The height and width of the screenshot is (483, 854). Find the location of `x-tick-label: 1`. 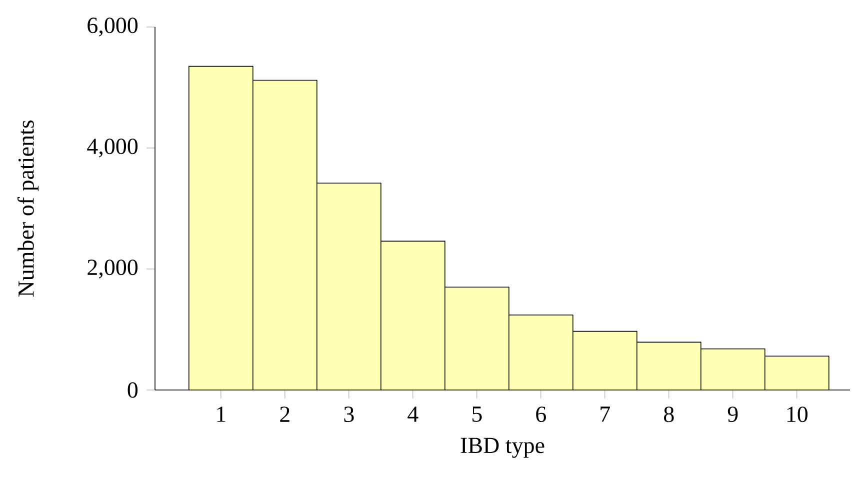

x-tick-label: 1 is located at coordinates (221, 414).